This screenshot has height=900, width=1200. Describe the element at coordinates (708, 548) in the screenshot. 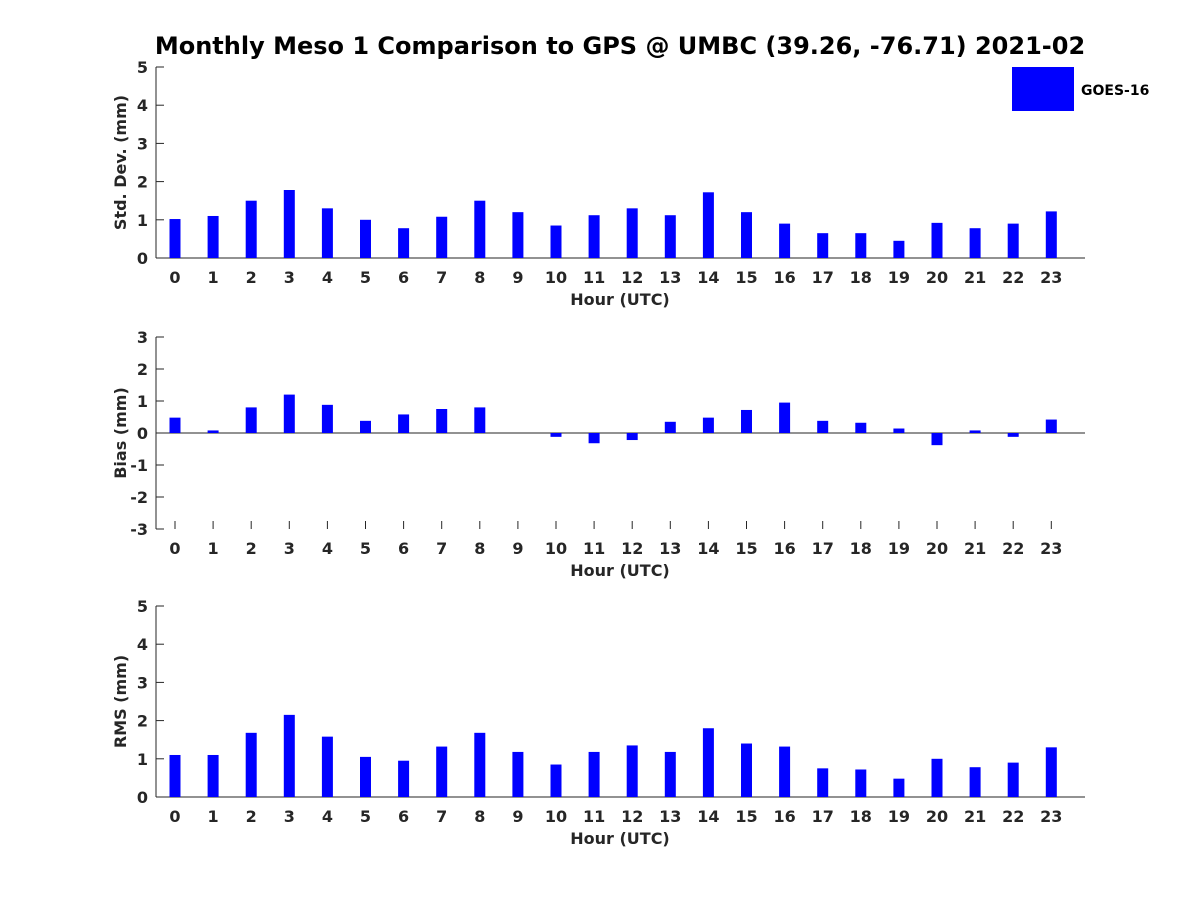

I see `x-tick-label: 14` at that location.